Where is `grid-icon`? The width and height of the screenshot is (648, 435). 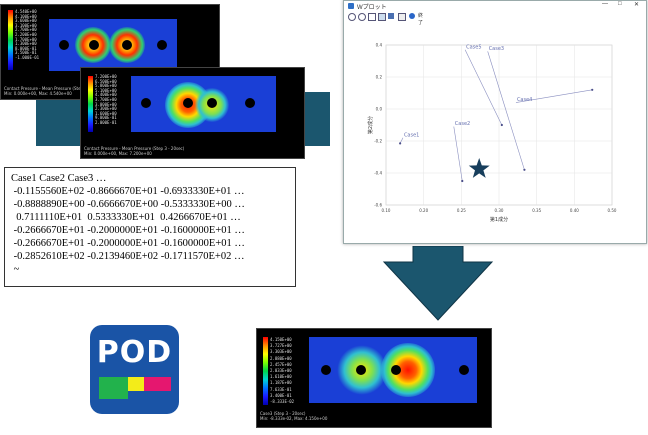 grid-icon is located at coordinates (372, 17).